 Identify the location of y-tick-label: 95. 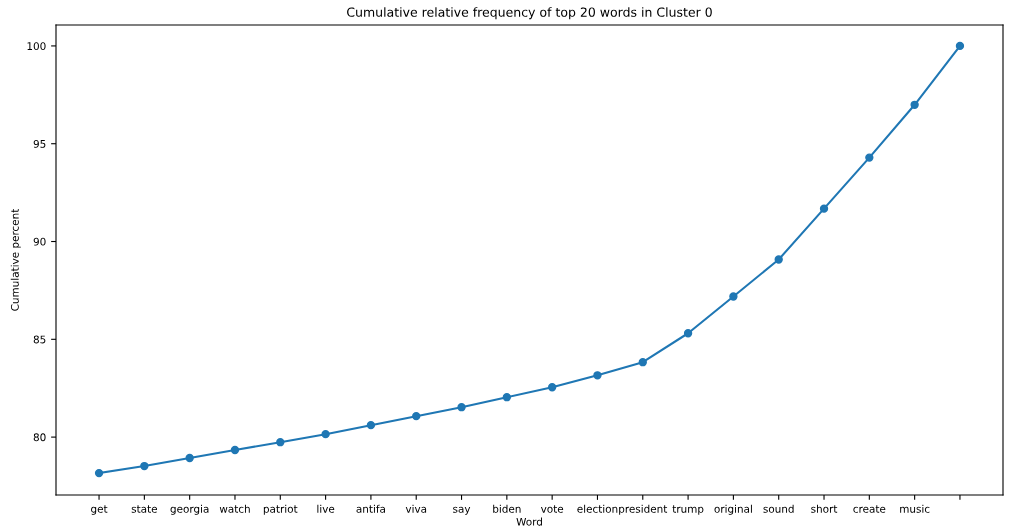
(39, 143).